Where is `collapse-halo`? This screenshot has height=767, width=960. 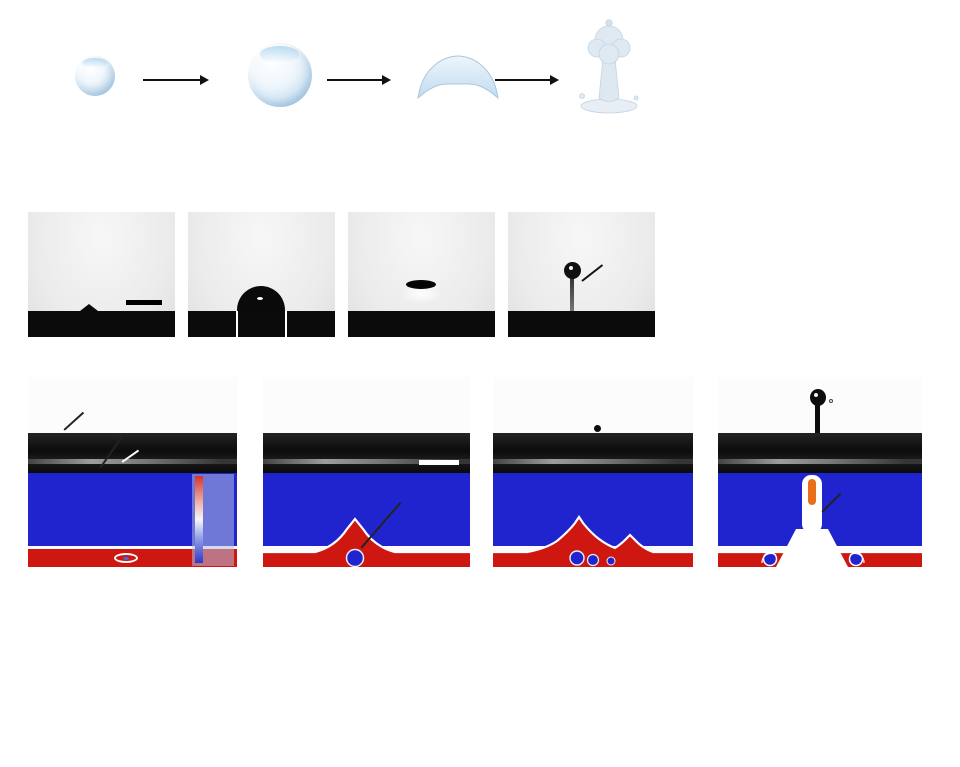 collapse-halo is located at coordinates (421, 294).